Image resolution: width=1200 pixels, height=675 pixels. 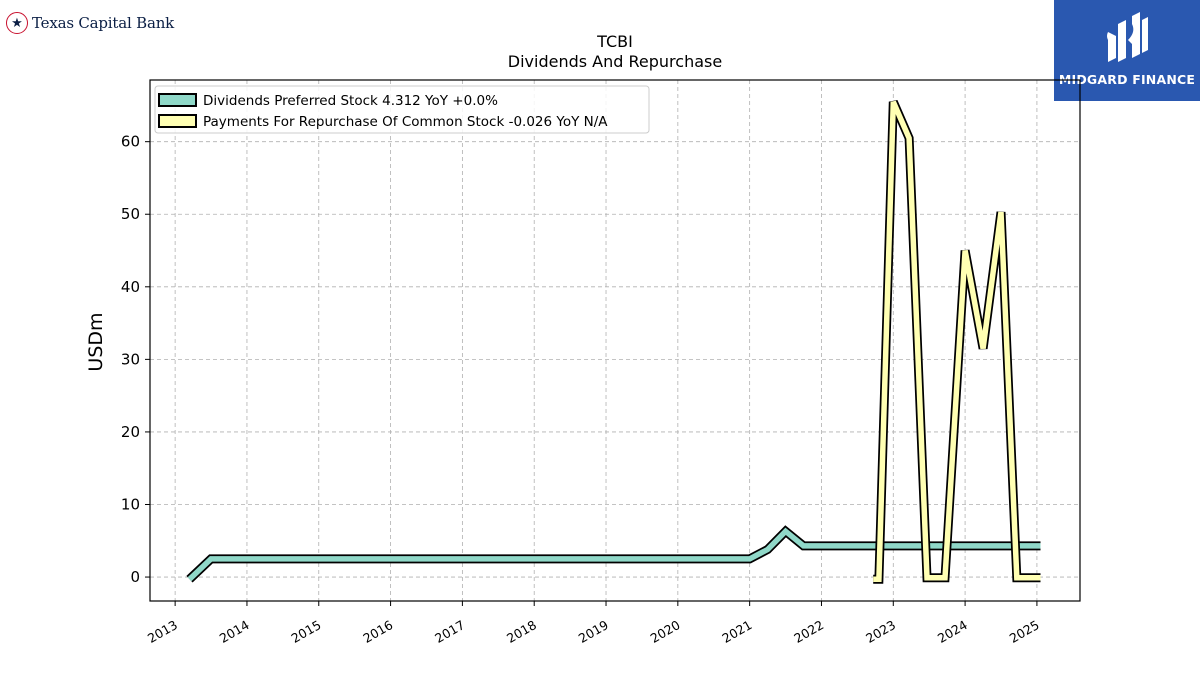 I want to click on brand-logo-right: MIDGARD FINANCE, so click(x=1127, y=50).